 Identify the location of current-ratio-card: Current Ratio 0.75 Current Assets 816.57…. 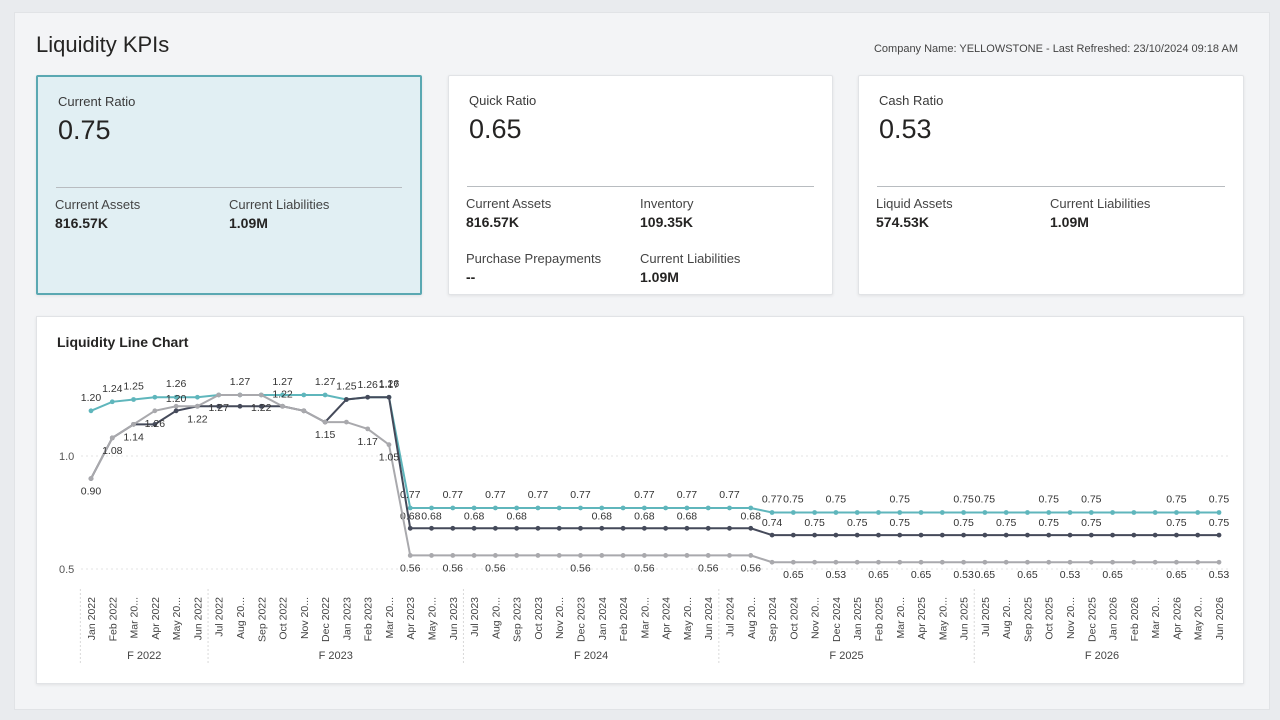
(229, 185).